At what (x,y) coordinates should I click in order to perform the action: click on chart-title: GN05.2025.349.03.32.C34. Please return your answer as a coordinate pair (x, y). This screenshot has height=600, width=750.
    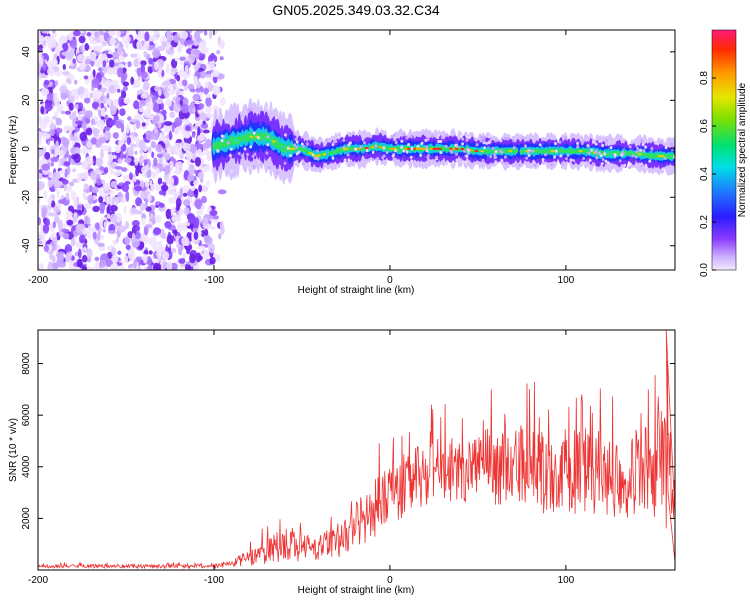
    Looking at the image, I should click on (356, 10).